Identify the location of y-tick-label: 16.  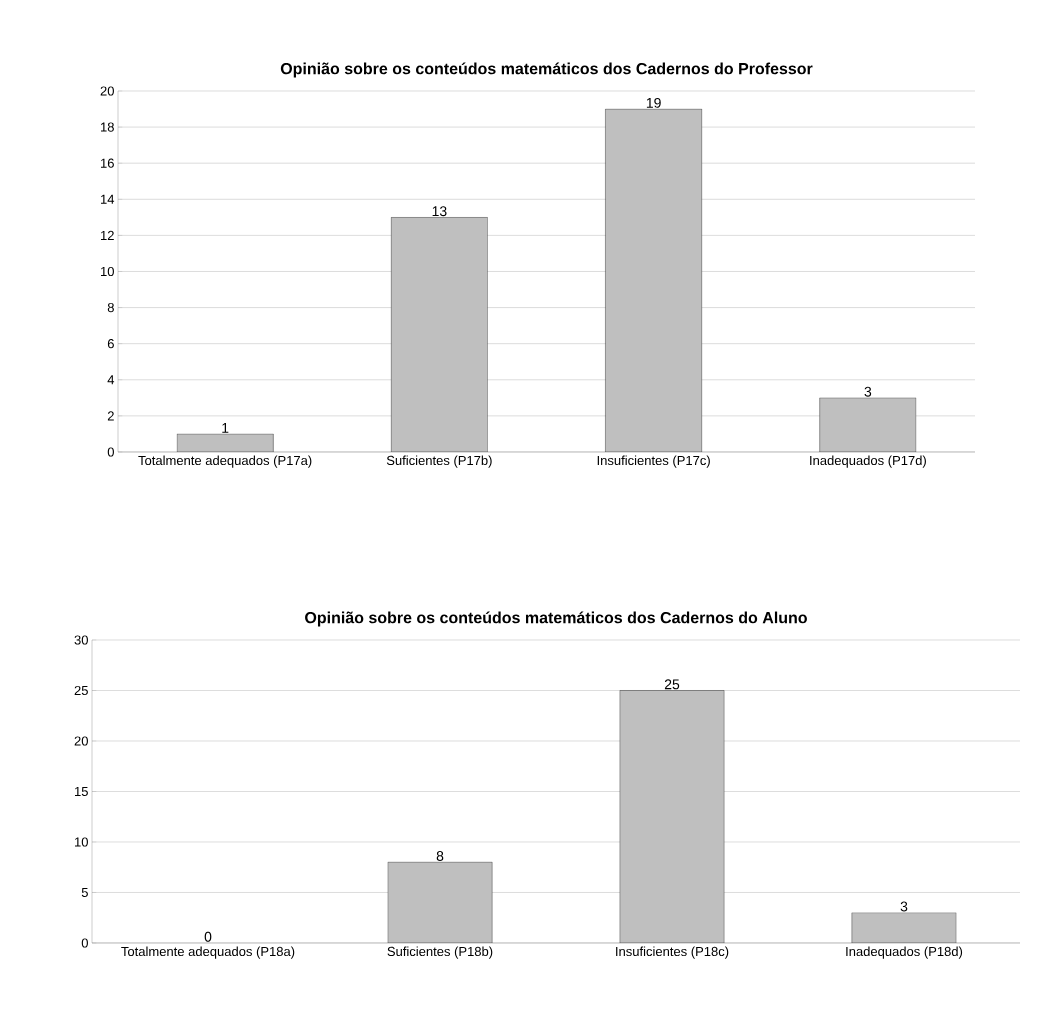
(107, 163).